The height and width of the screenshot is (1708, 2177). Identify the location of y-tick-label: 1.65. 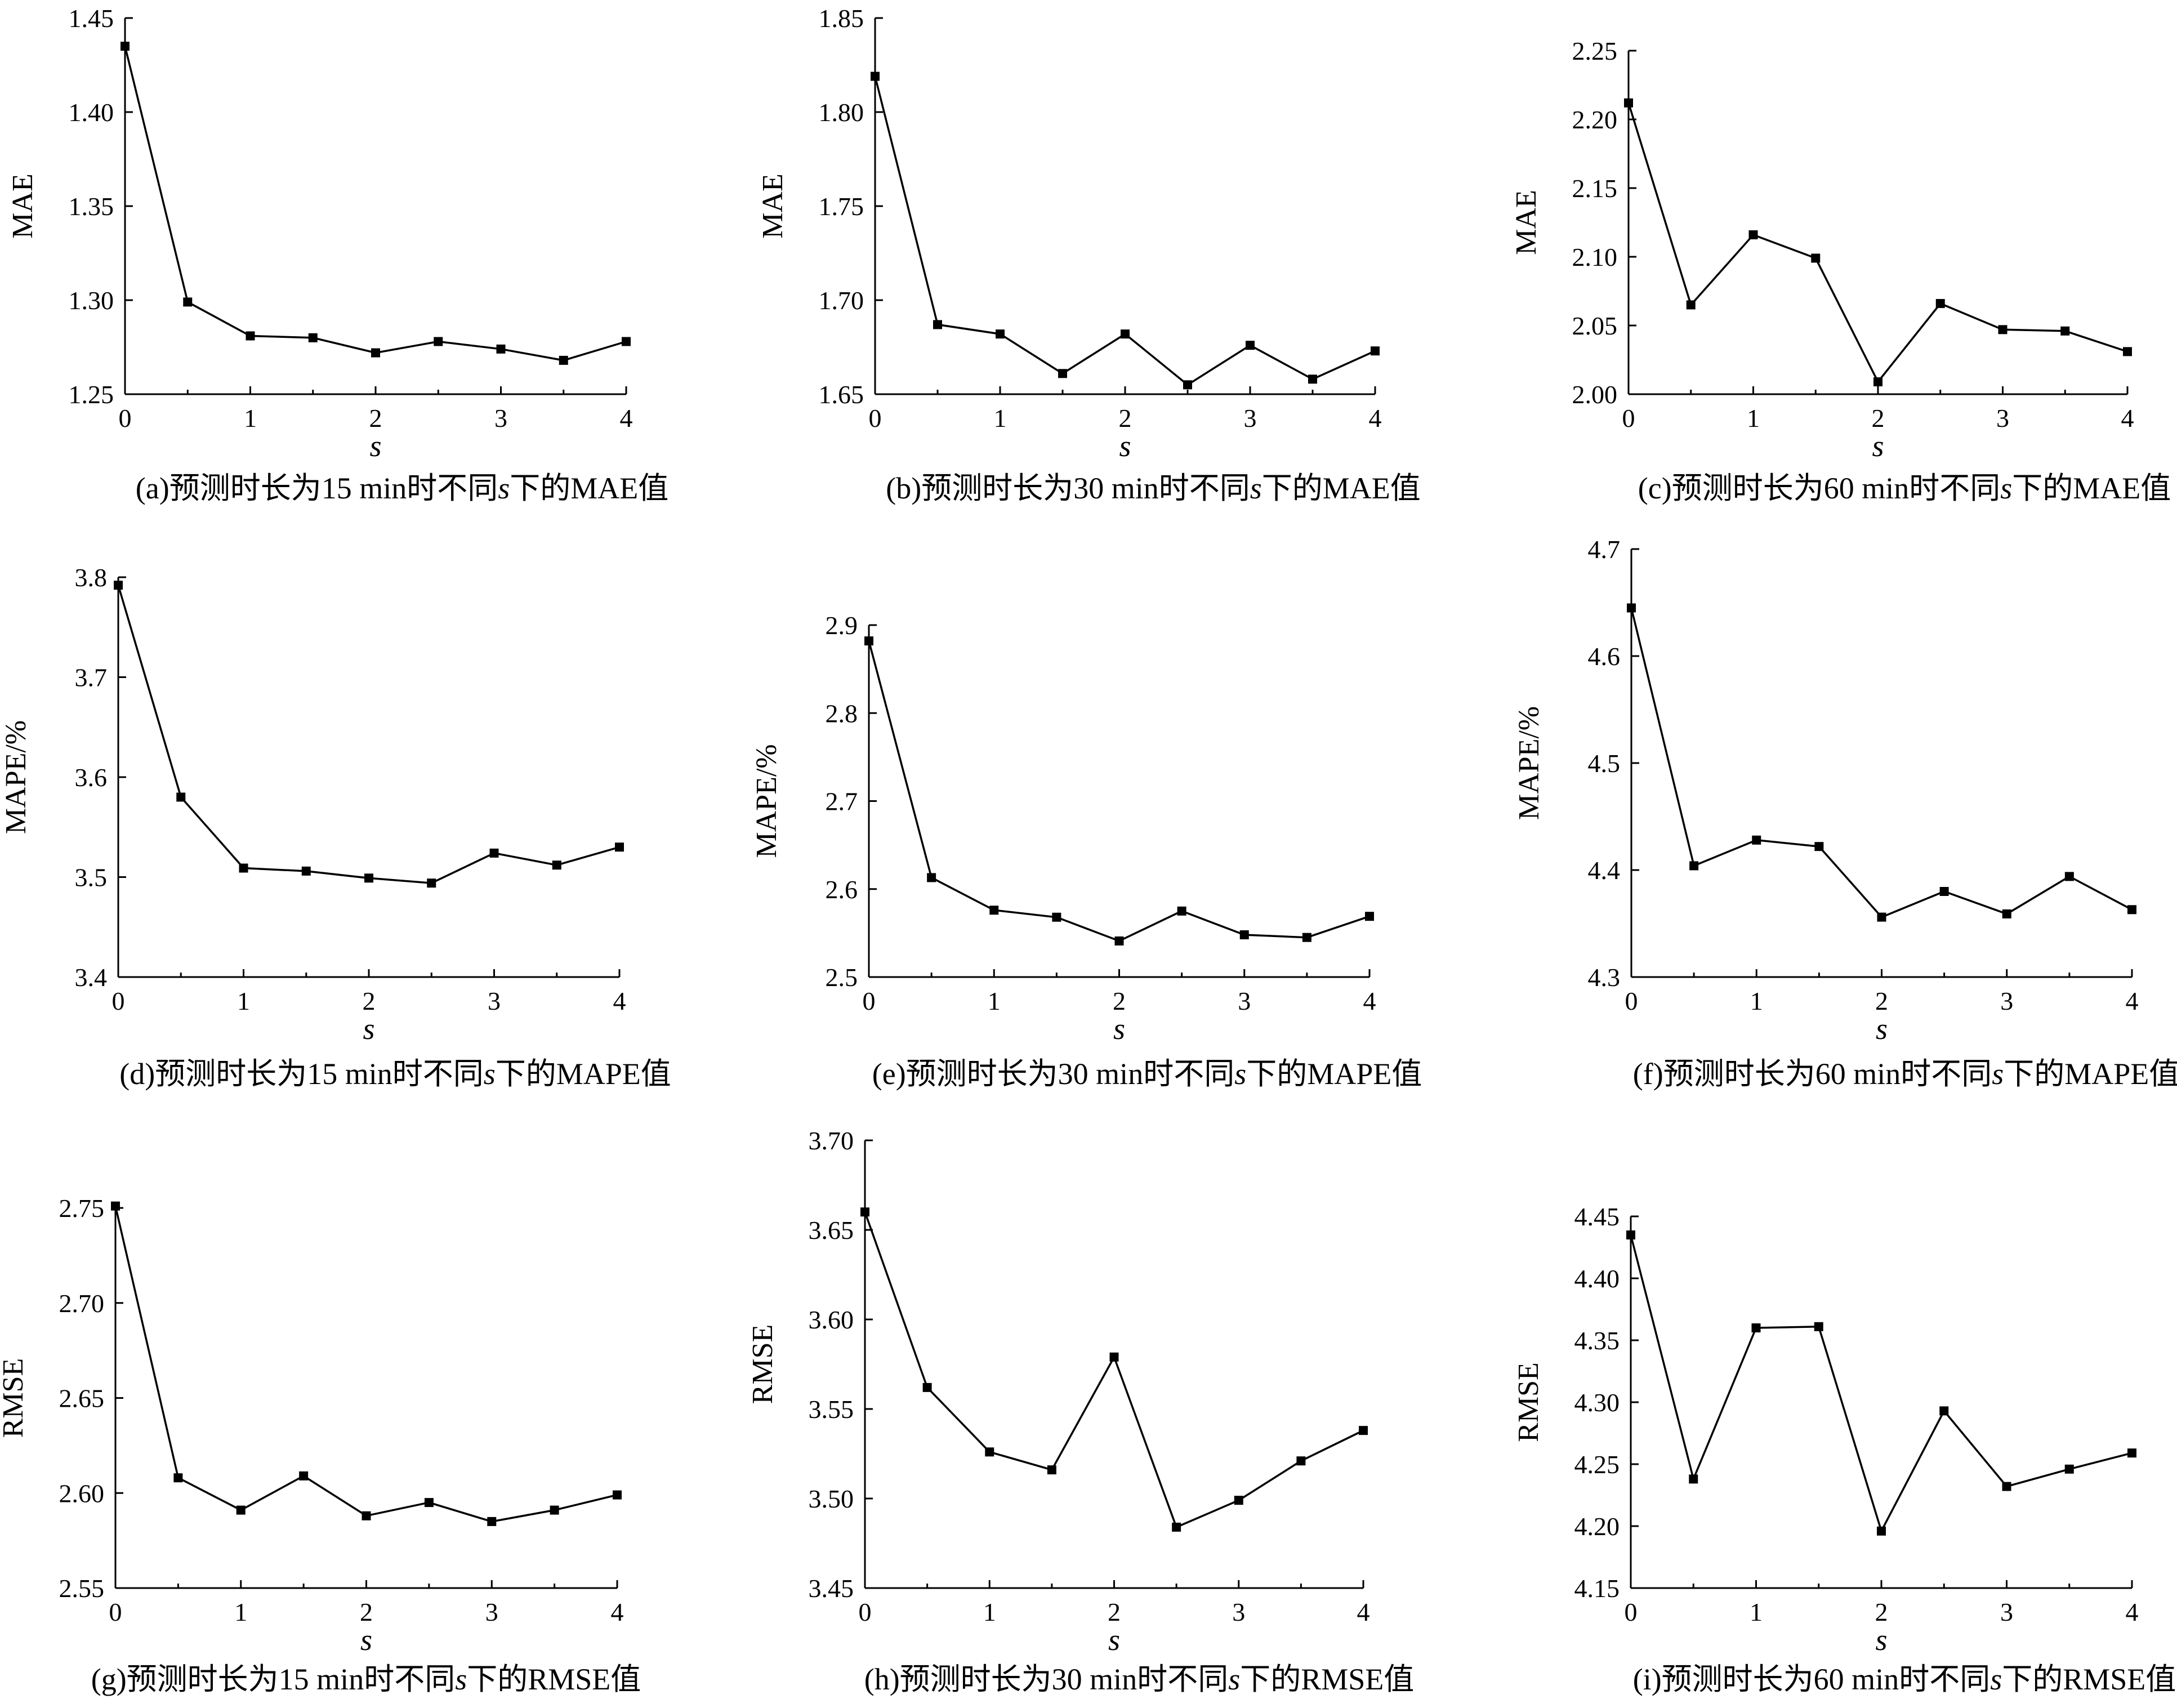
(841, 394).